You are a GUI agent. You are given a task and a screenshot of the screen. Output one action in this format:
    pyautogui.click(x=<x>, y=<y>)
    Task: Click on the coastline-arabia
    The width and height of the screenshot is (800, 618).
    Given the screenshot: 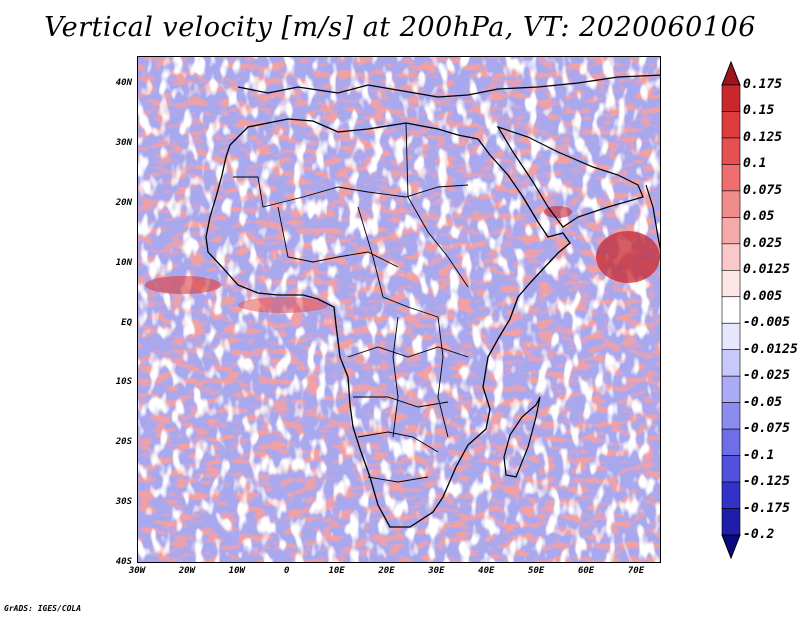 What is the action you would take?
    pyautogui.click(x=570, y=176)
    